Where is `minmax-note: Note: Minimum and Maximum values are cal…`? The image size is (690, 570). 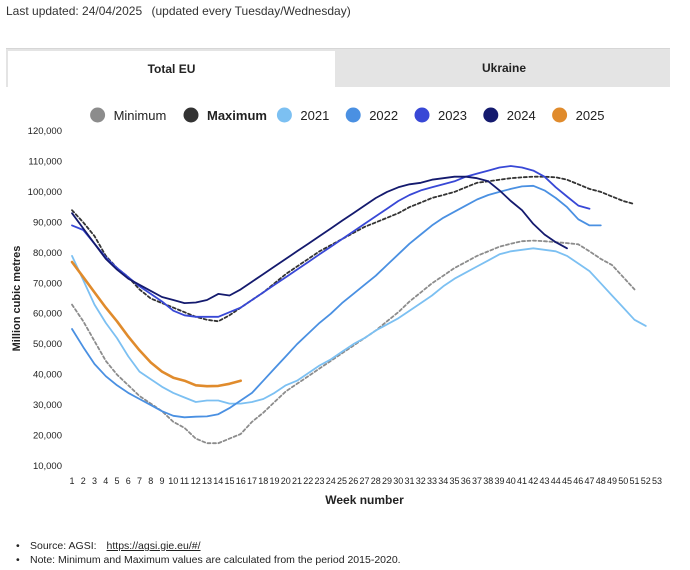
minmax-note: Note: Minimum and Maximum values are cal… is located at coordinates (215, 560).